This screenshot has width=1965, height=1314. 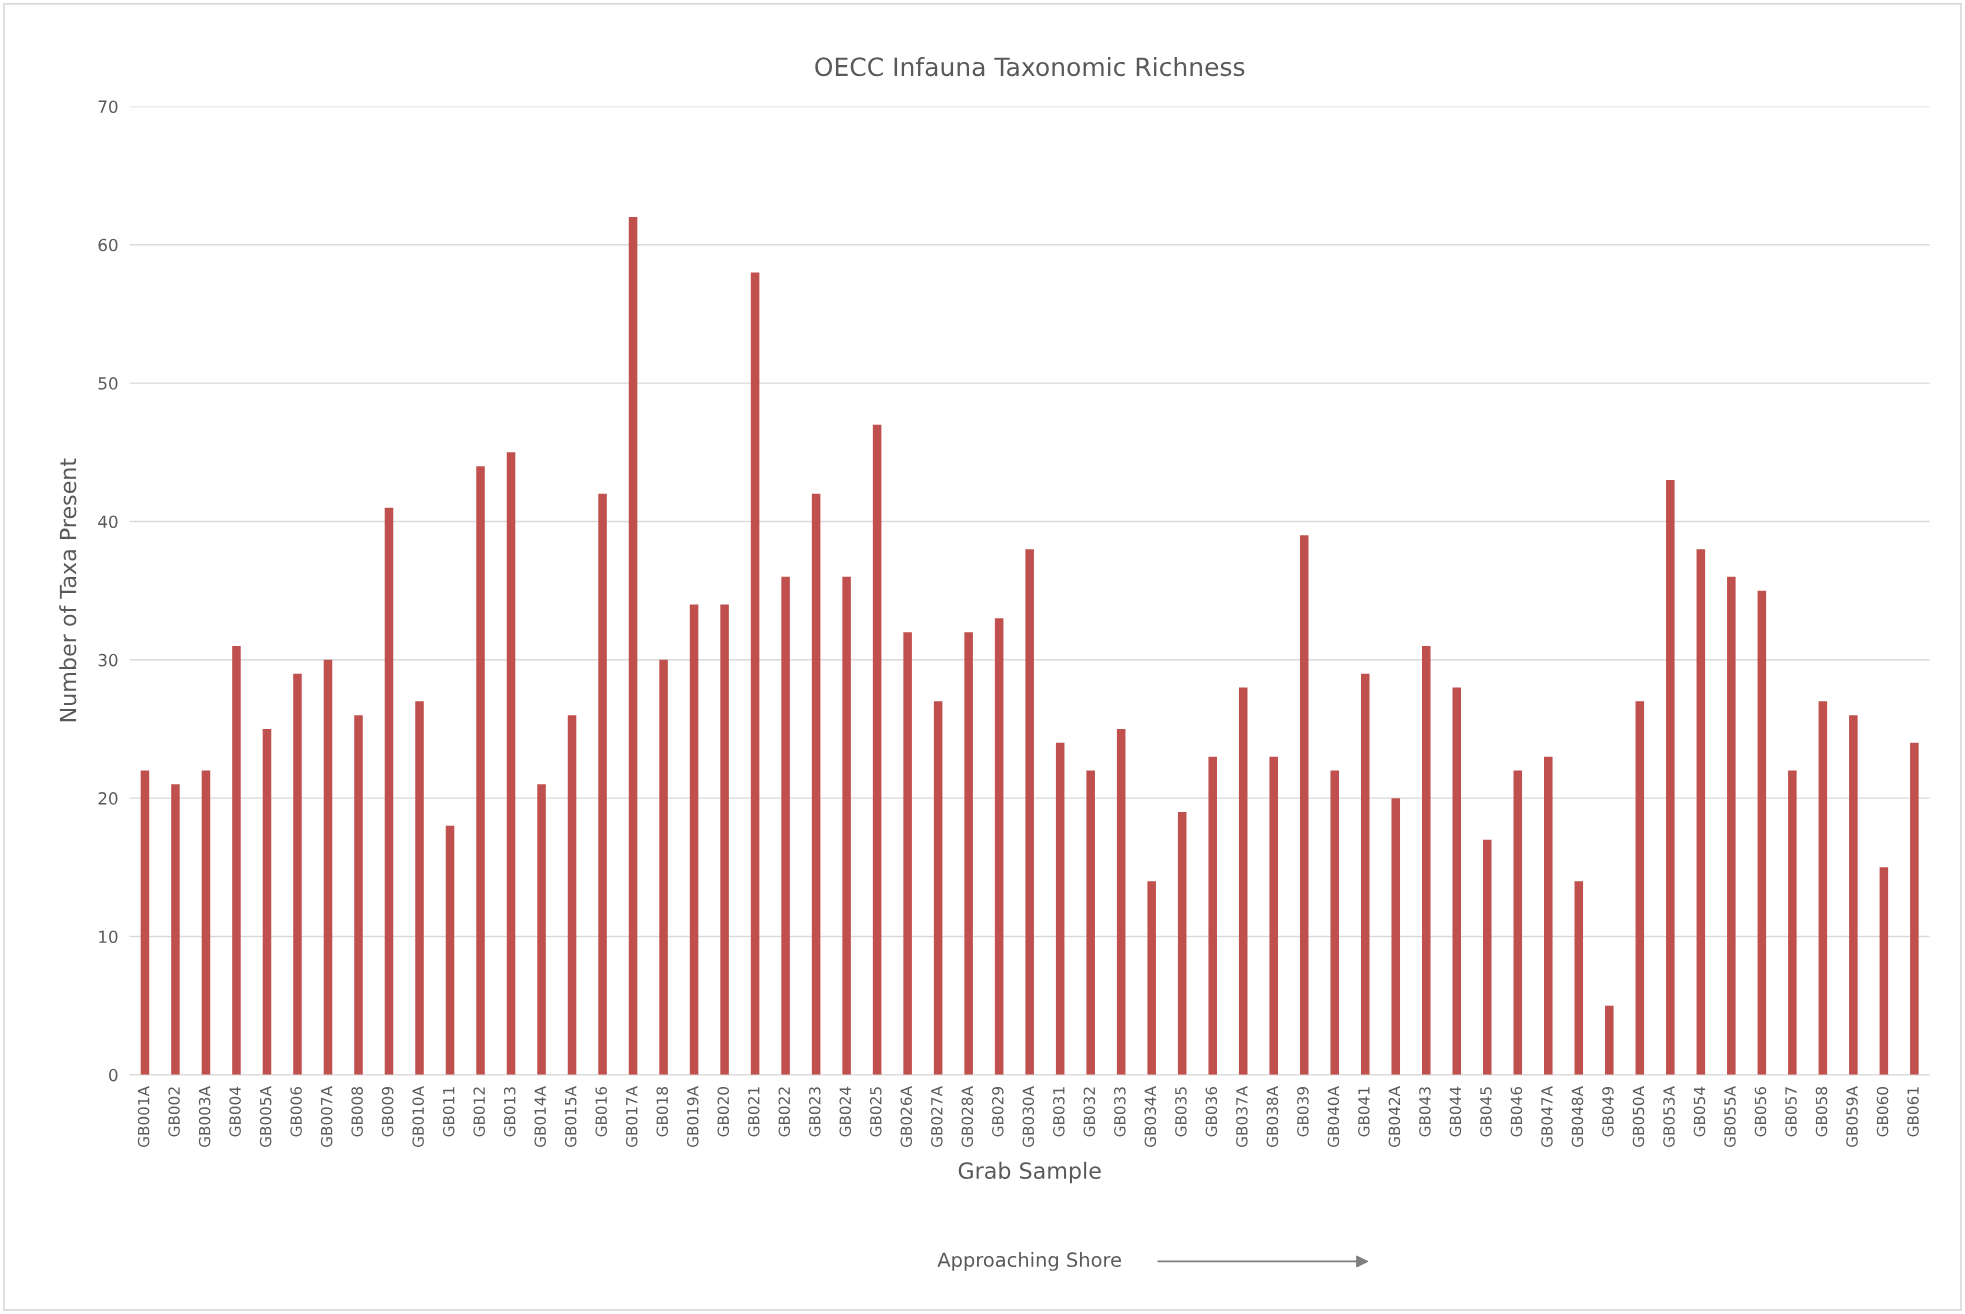 What do you see at coordinates (1486, 1112) in the screenshot?
I see `x-tick-label: GB045` at bounding box center [1486, 1112].